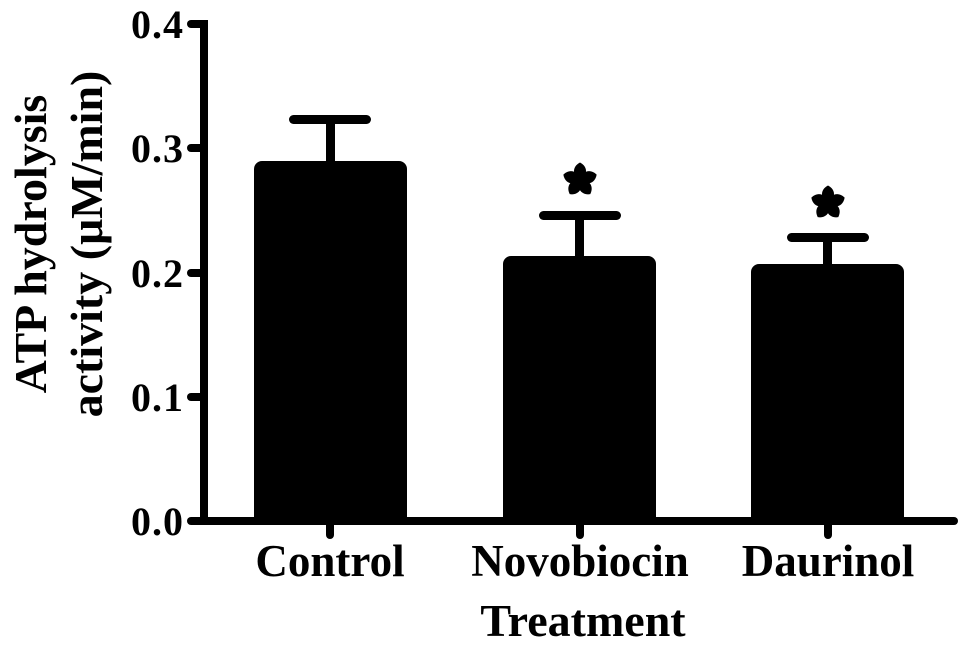 The image size is (969, 653). What do you see at coordinates (330, 140) in the screenshot?
I see `error-bar-stem-control` at bounding box center [330, 140].